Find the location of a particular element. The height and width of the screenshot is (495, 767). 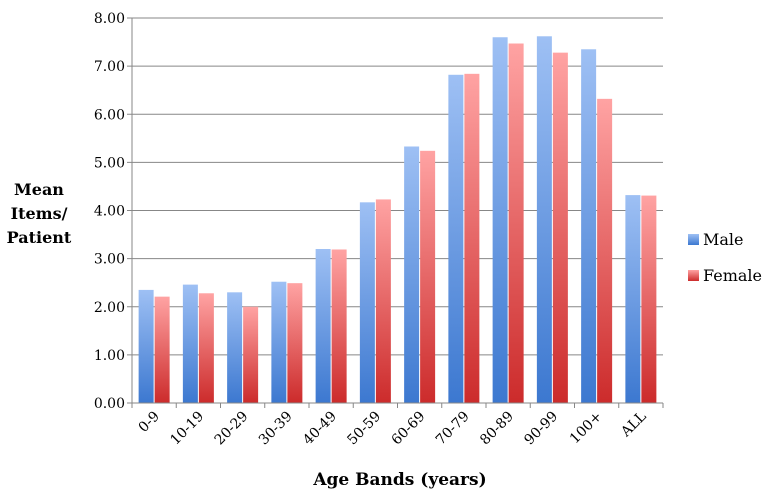

y-tick-label: 0.00 is located at coordinates (109, 404).